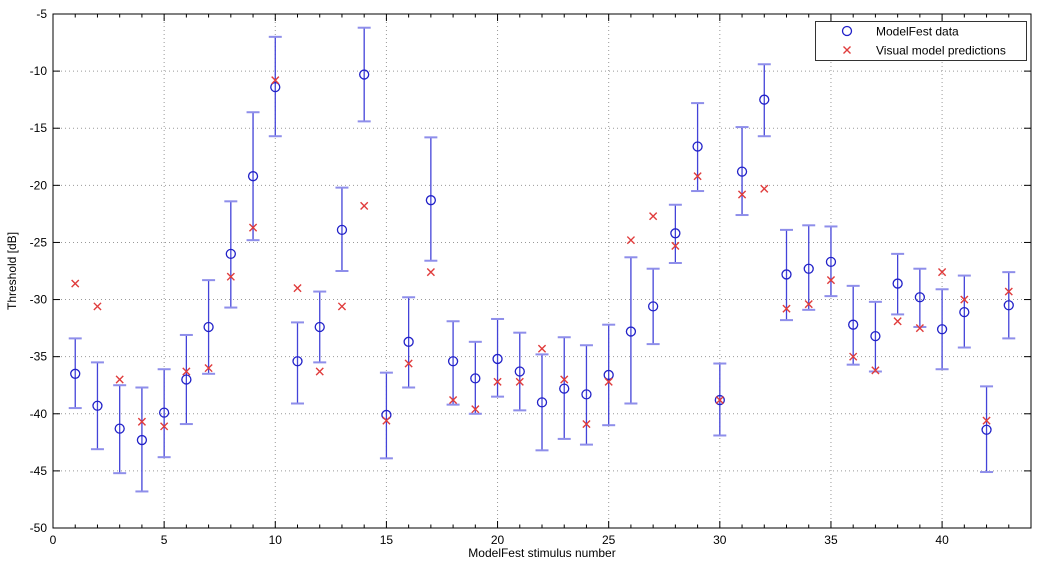  I want to click on y-tick-label: -50, so click(39, 528).